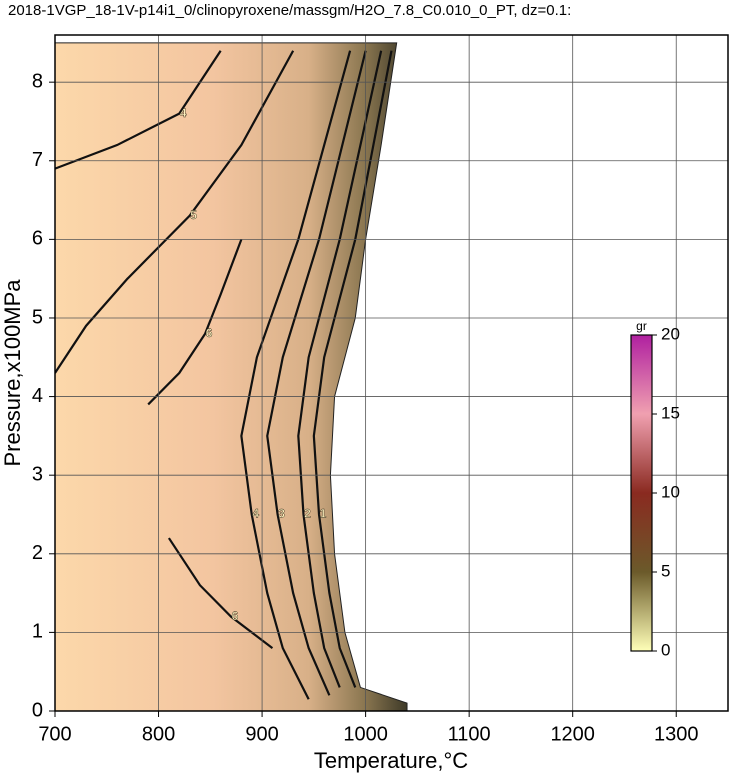 This screenshot has height=776, width=741. I want to click on colorbar-tick-label: 5, so click(665, 570).